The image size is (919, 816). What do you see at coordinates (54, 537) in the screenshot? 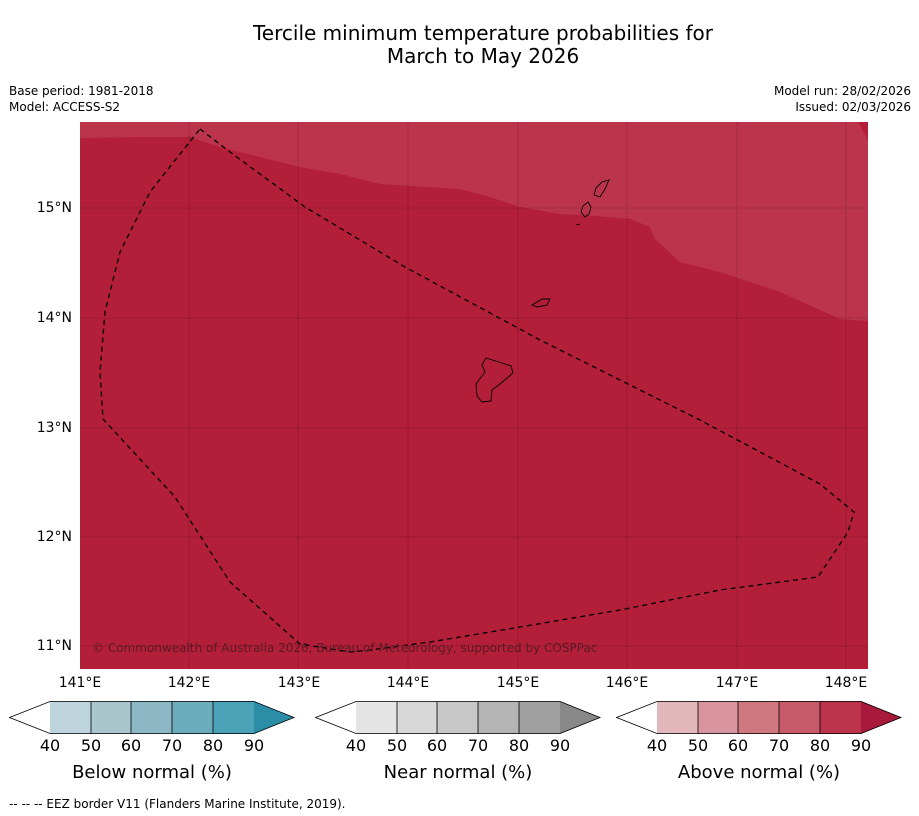
I see `lat-label: 12°N` at bounding box center [54, 537].